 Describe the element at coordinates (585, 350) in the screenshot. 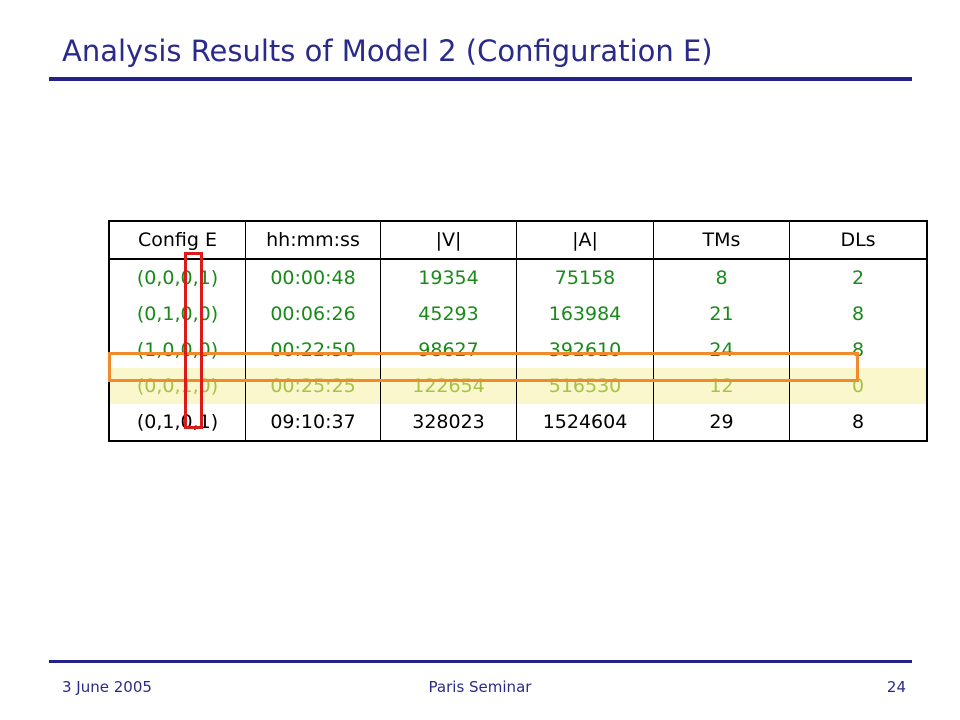

I see `cell-arcs: 392610` at that location.